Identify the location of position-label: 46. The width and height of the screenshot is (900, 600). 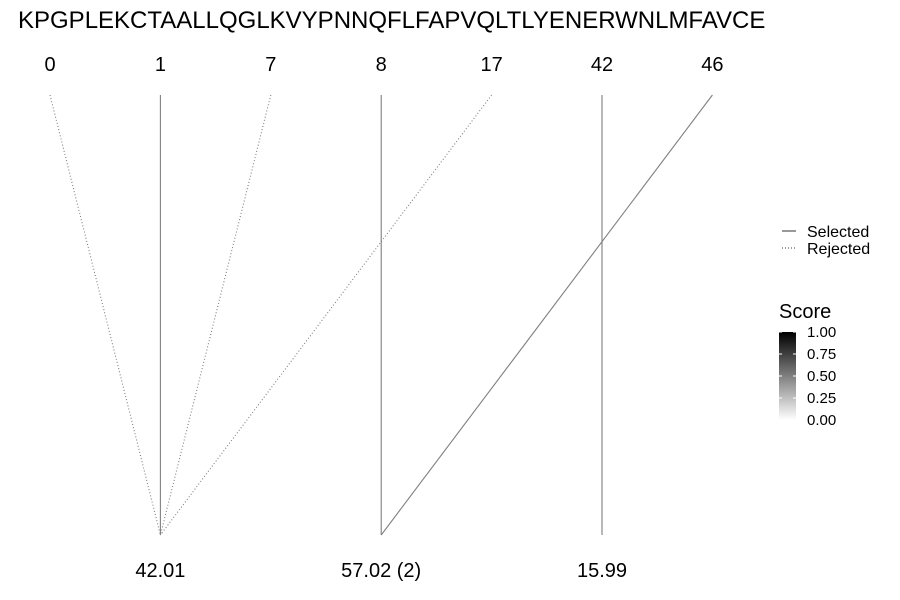
(712, 65).